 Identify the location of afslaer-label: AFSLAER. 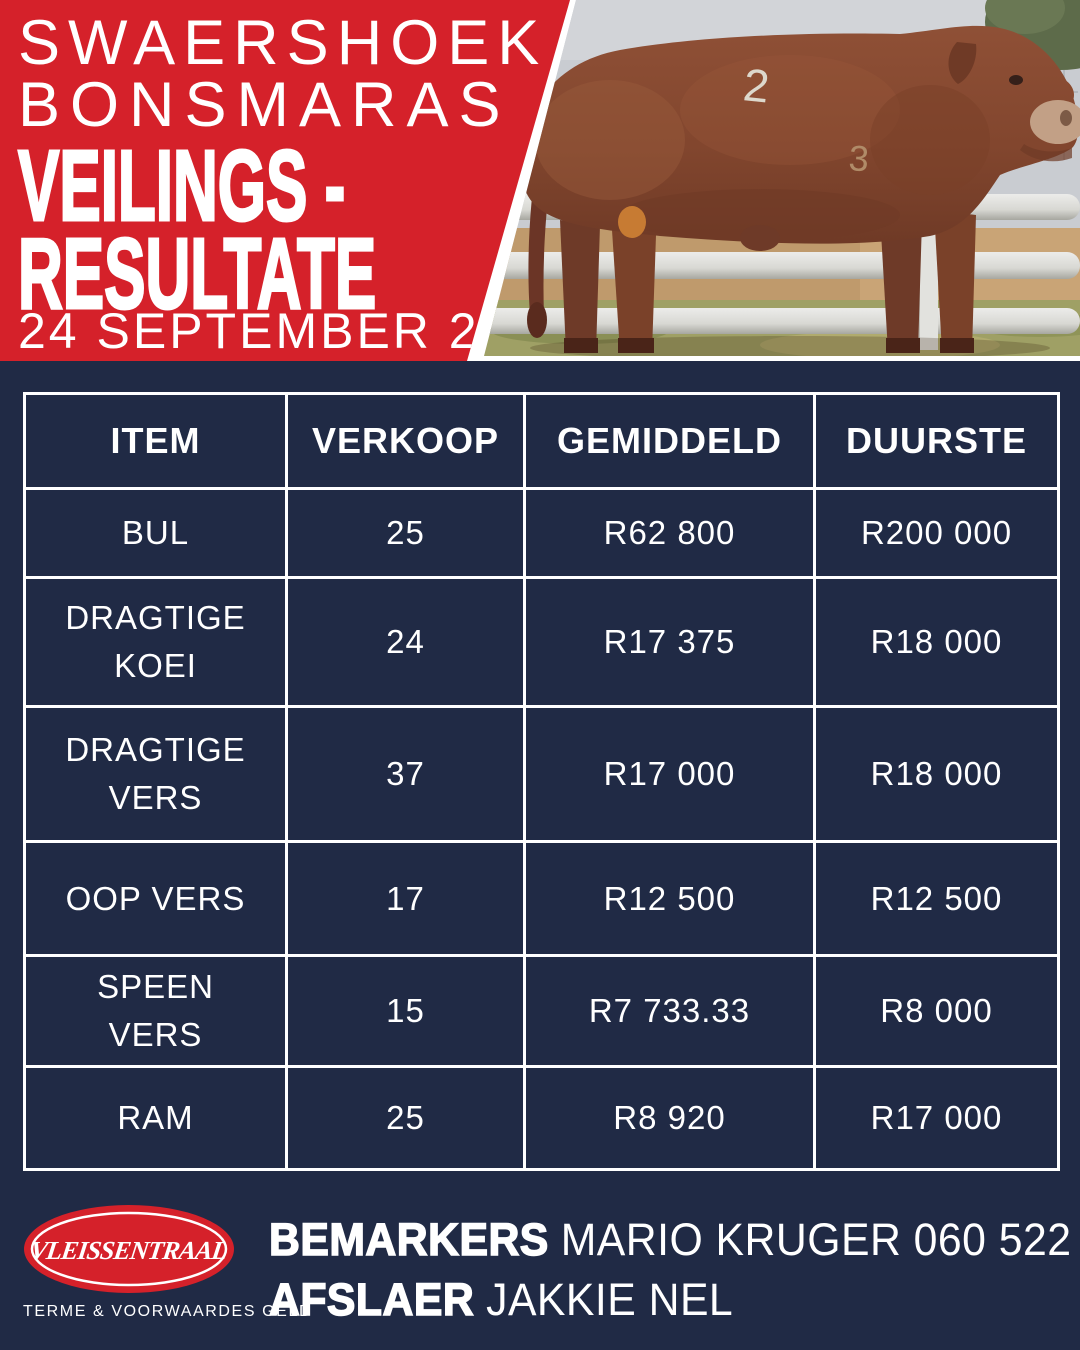
(371, 1299).